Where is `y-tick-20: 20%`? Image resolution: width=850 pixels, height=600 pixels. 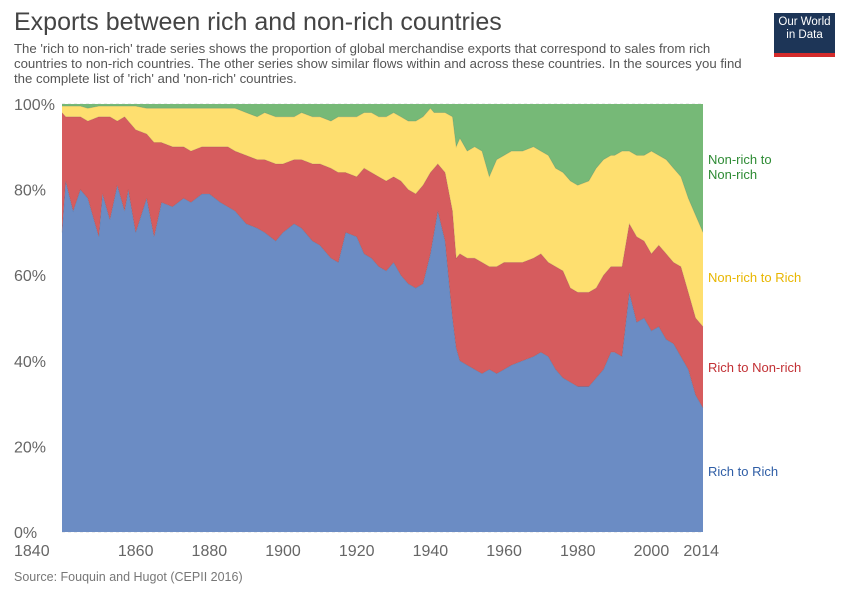 y-tick-20: 20% is located at coordinates (30, 447).